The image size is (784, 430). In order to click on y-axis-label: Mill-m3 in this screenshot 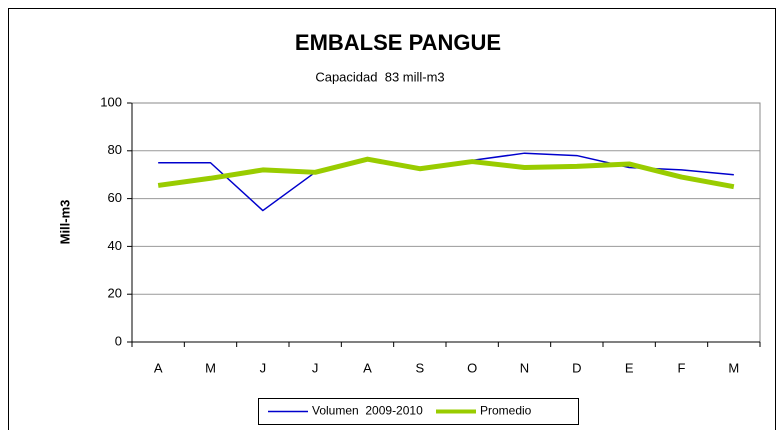, I will do `click(64, 222)`.